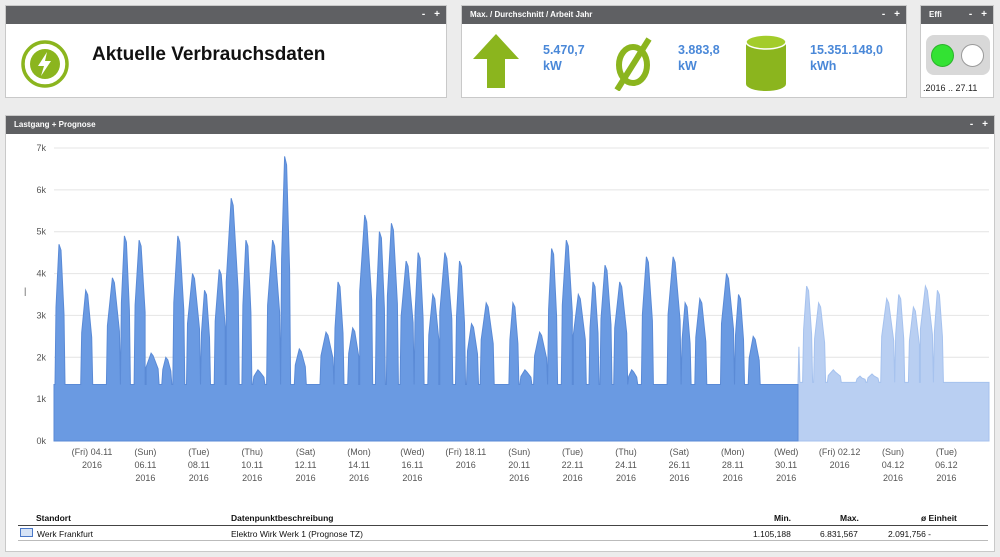 The width and height of the screenshot is (1000, 557). I want to click on row-beschreibung: Elektro Wirk Werk 1 (Prognose TZ), so click(297, 534).